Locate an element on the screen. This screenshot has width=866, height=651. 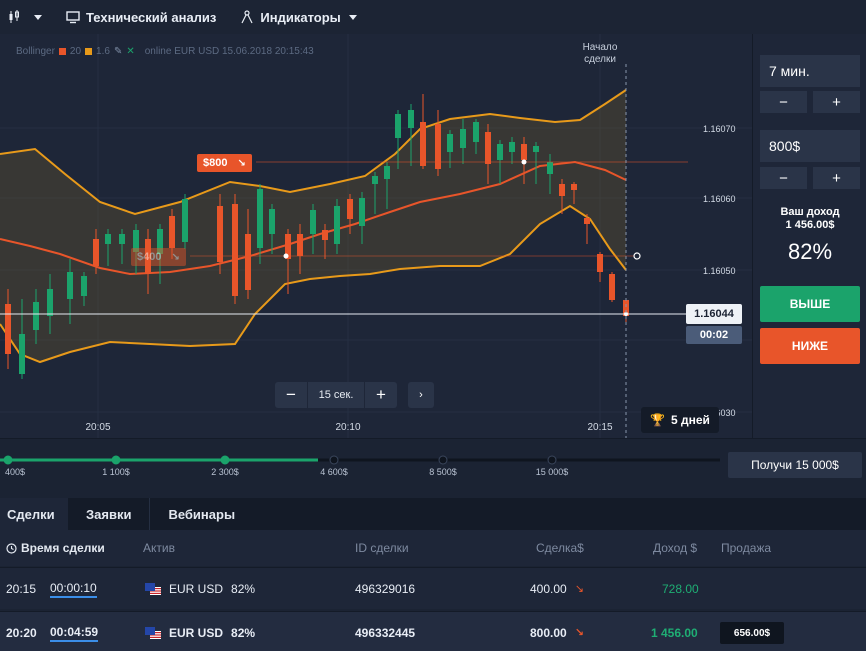
bet-marker-800: $800 ↘ is located at coordinates (224, 163).